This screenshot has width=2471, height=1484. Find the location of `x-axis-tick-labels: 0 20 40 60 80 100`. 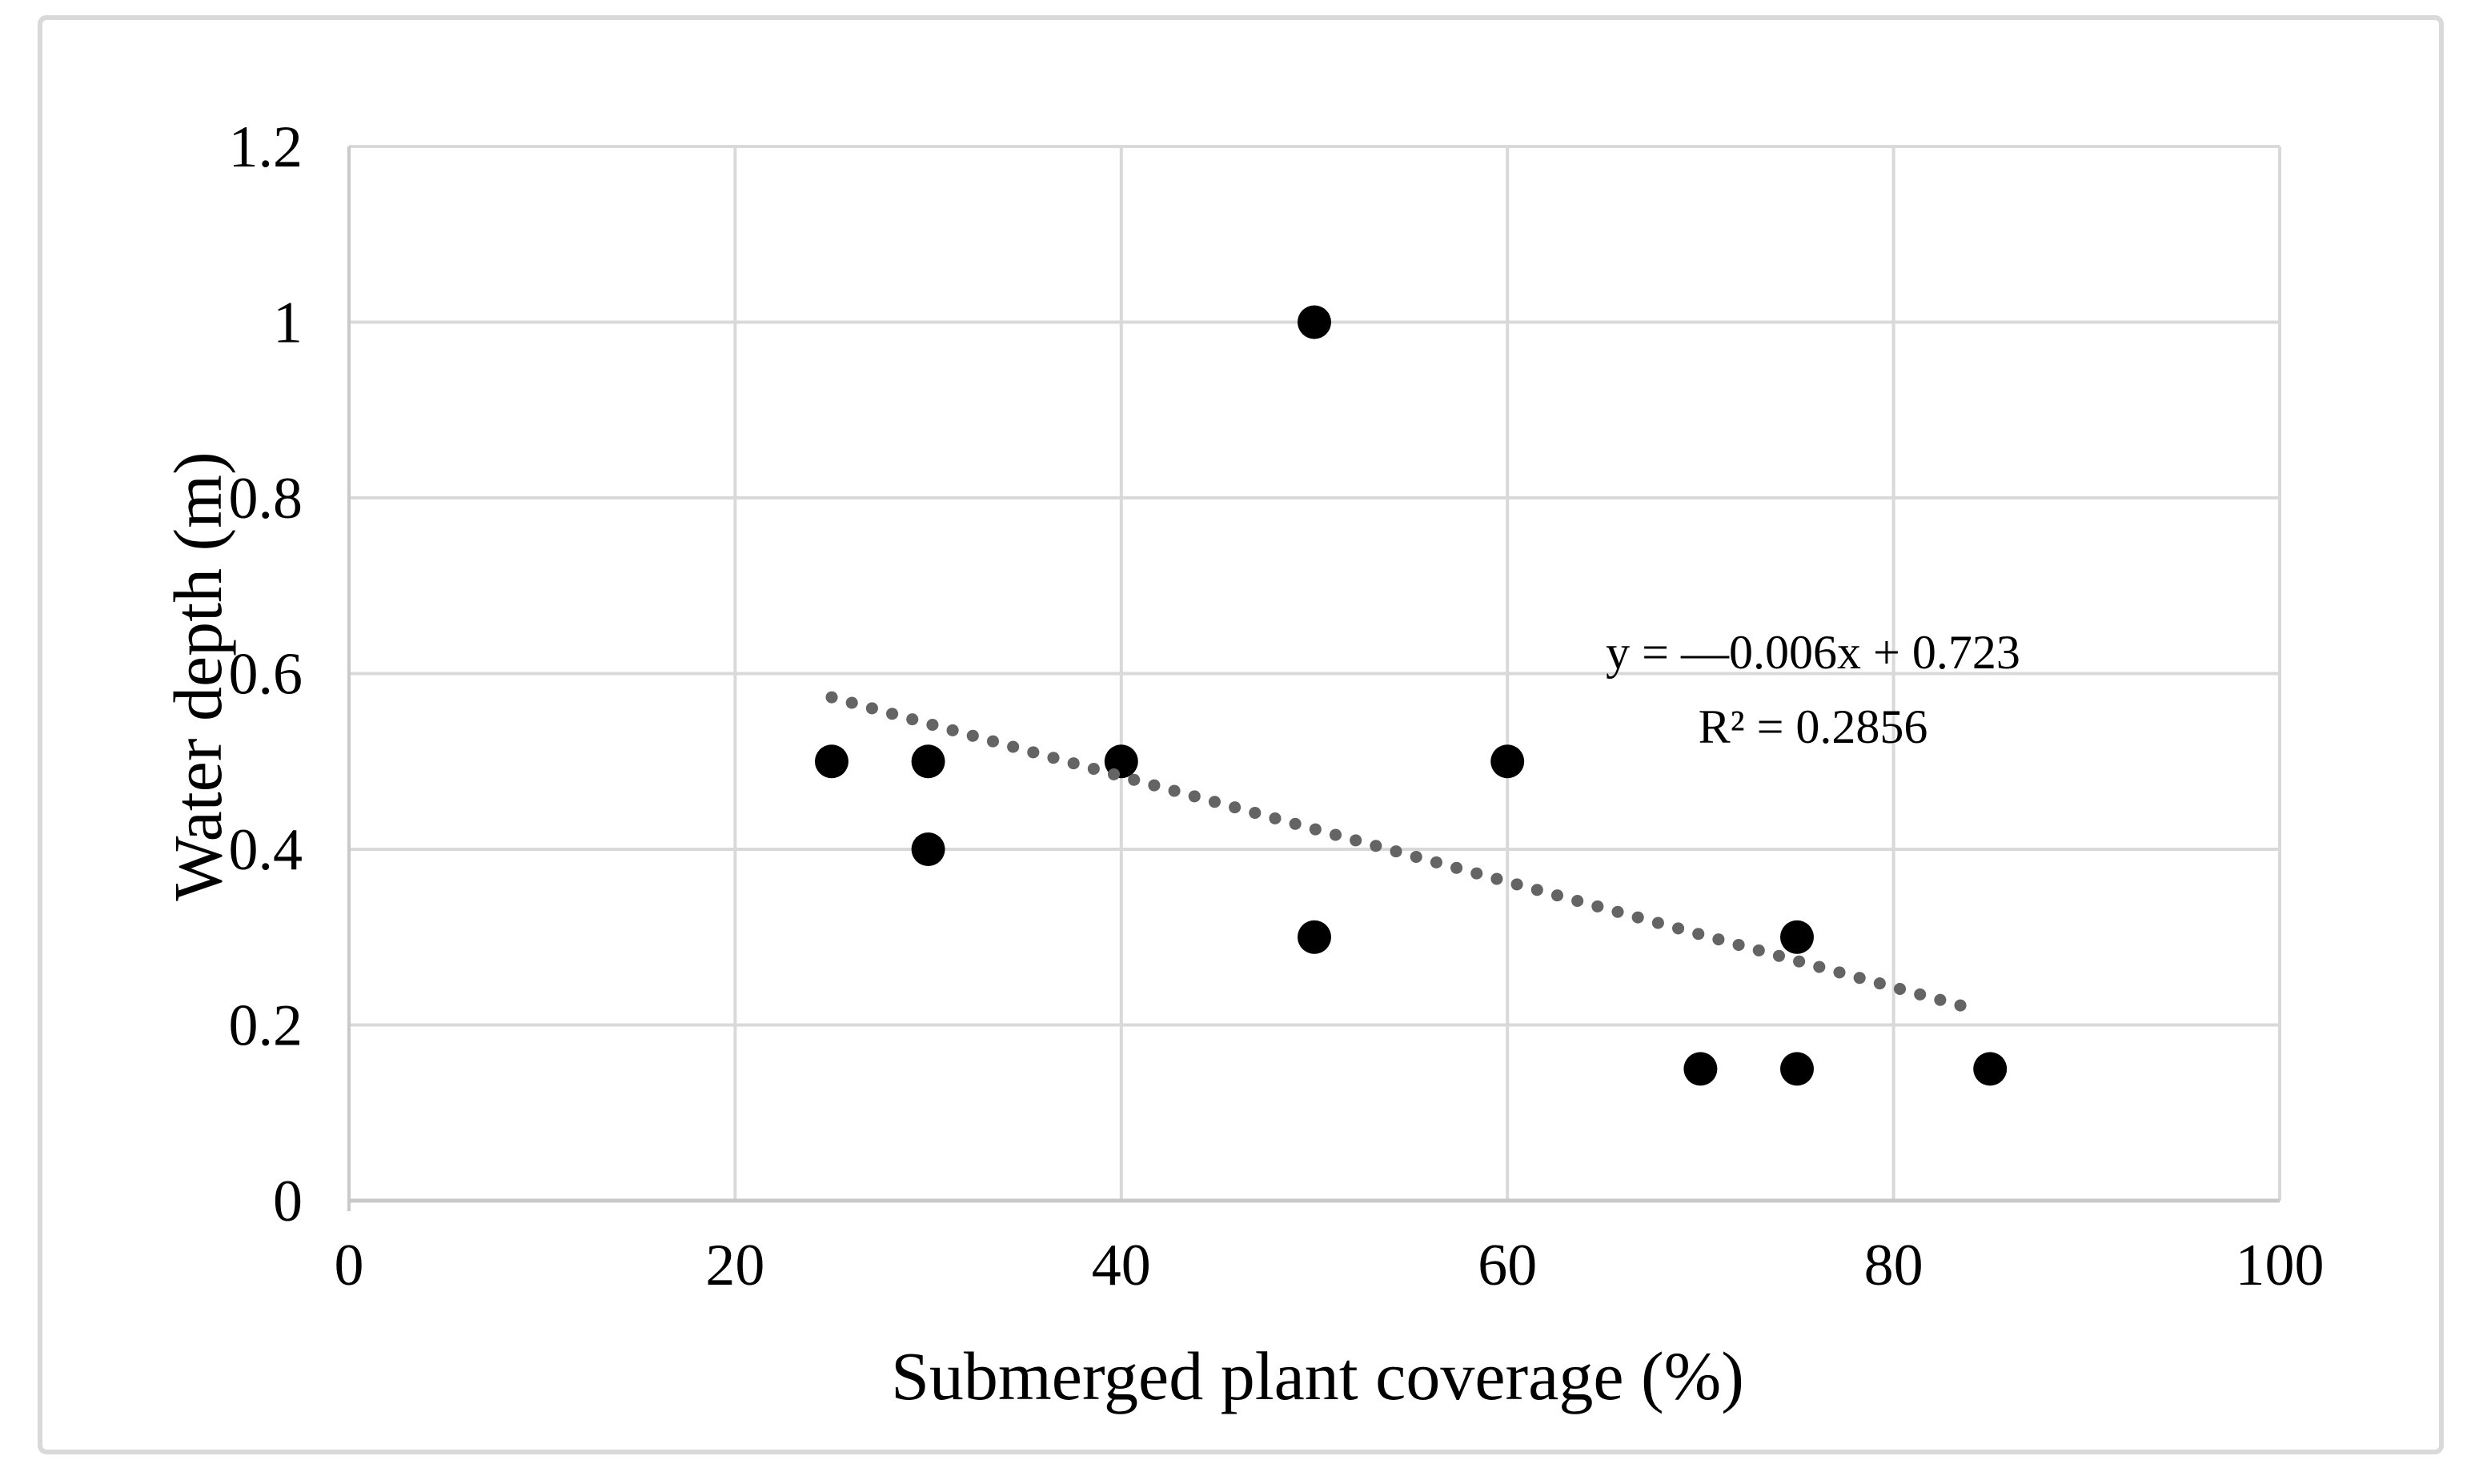

x-axis-tick-labels: 0 20 40 60 80 100 is located at coordinates (1330, 1265).